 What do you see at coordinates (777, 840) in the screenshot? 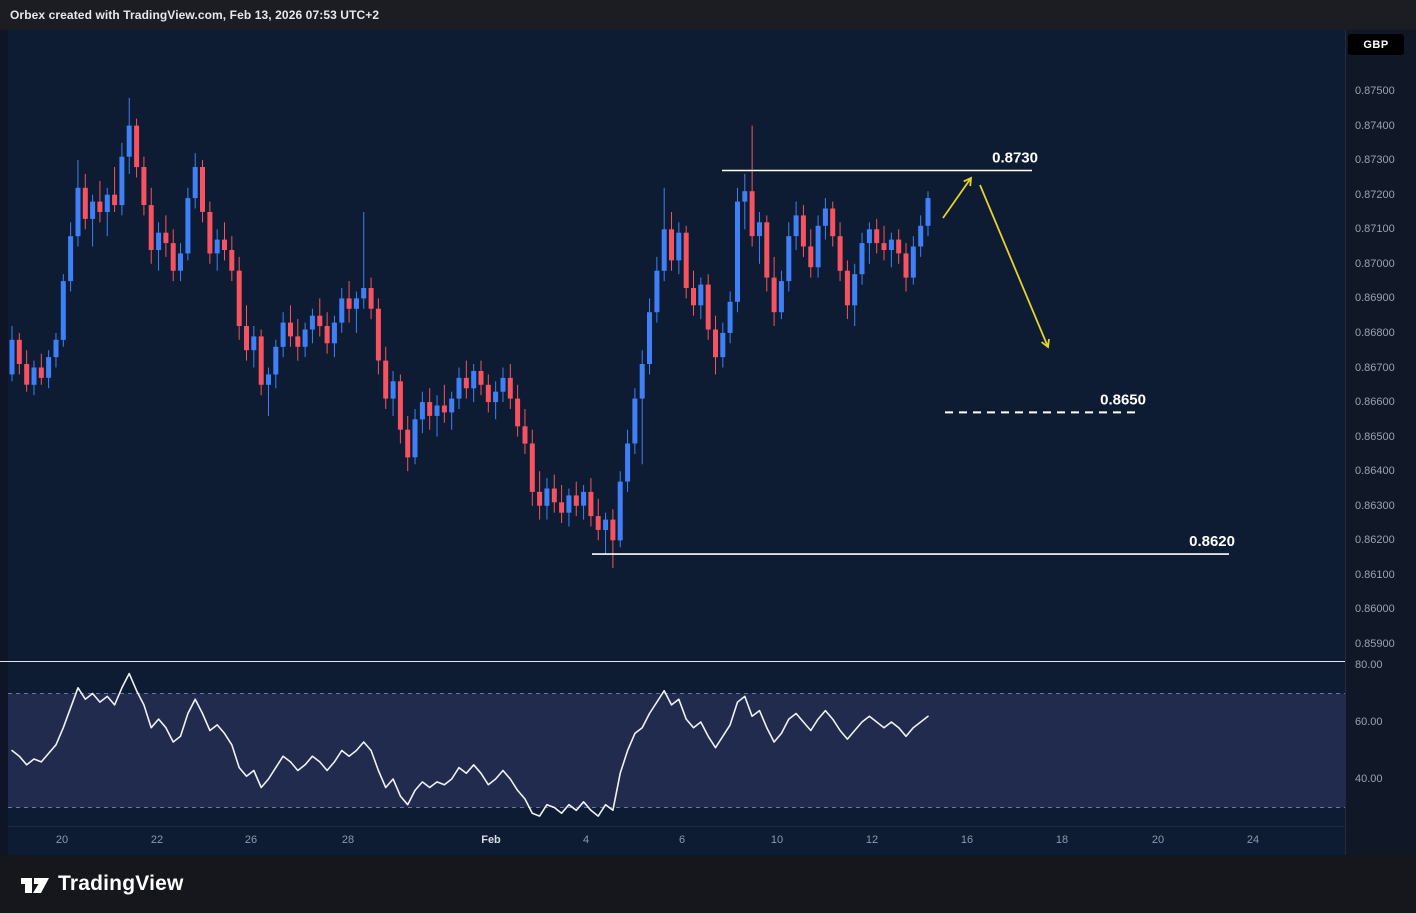
I see `time-tick: 10` at bounding box center [777, 840].